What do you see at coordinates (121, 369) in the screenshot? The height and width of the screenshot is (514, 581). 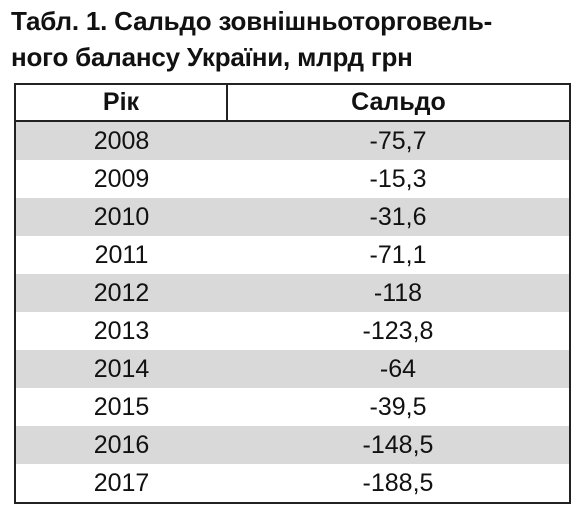 I see `year-cell: 2014` at bounding box center [121, 369].